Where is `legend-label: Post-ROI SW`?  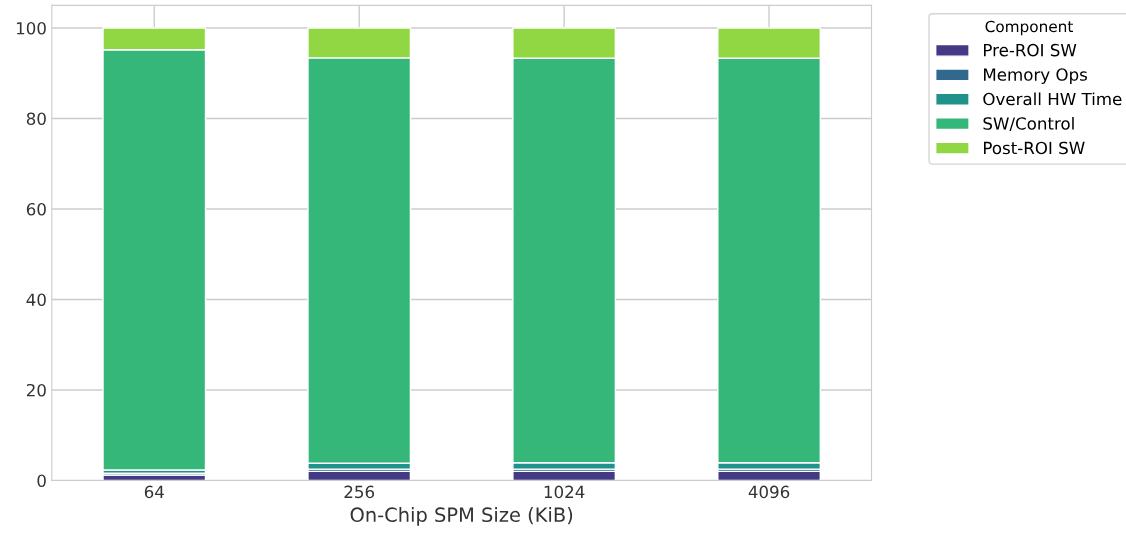
legend-label: Post-ROI SW is located at coordinates (1034, 148).